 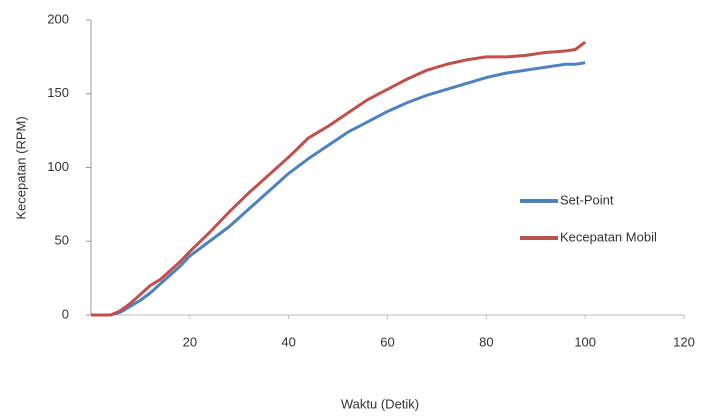 What do you see at coordinates (58, 92) in the screenshot?
I see `y-tick-label: 150` at bounding box center [58, 92].